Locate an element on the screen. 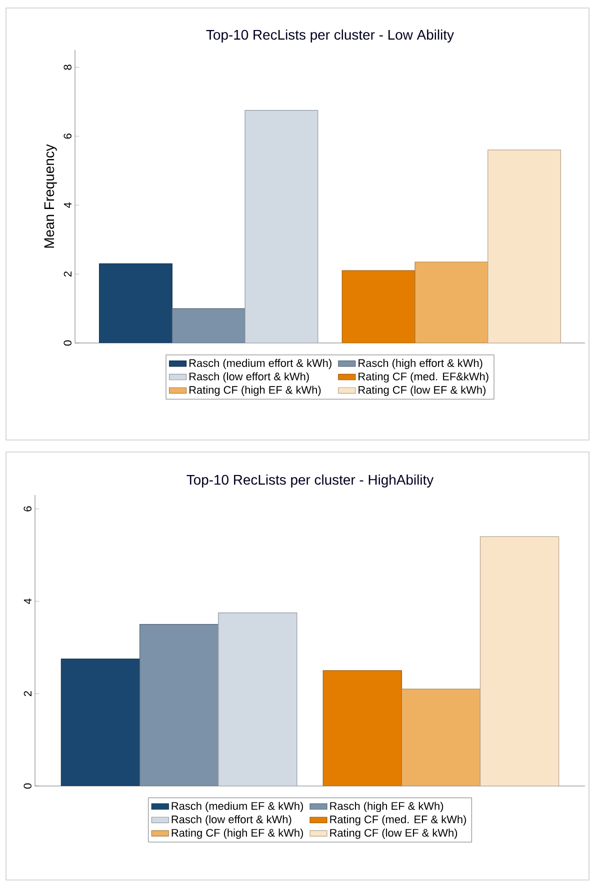 This screenshot has width=595, height=882. chart-title: Top-10 RecLists per cluster - HighAbility is located at coordinates (310, 481).